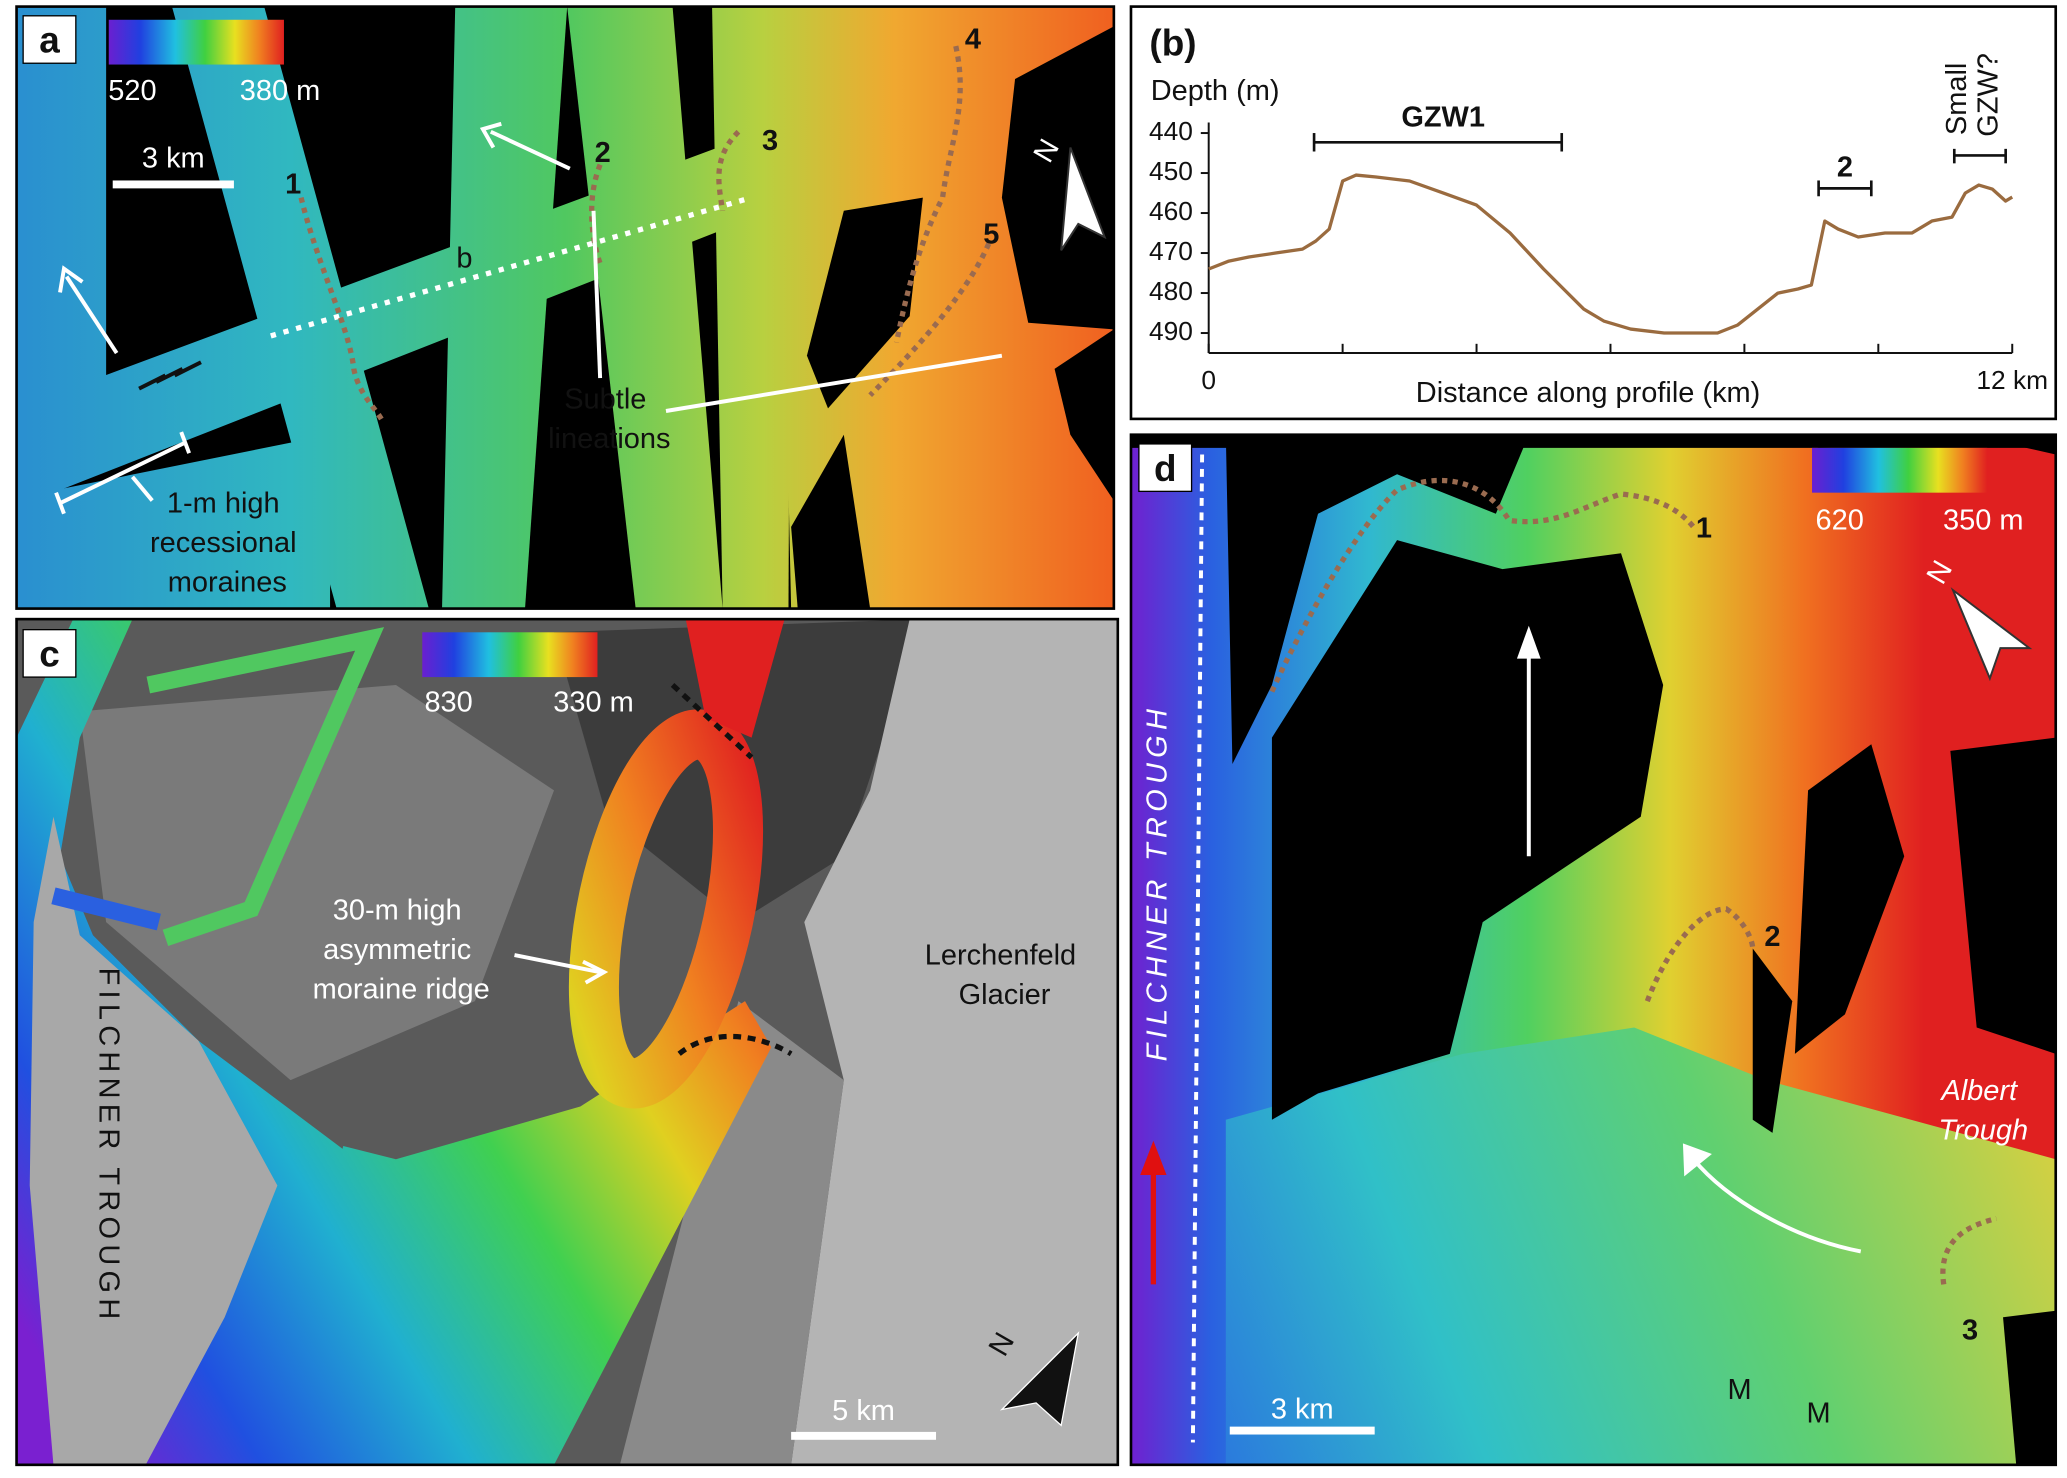 This screenshot has height=1478, width=2067. Describe the element at coordinates (1171, 331) in the screenshot. I see `y-tick-label: 490` at that location.